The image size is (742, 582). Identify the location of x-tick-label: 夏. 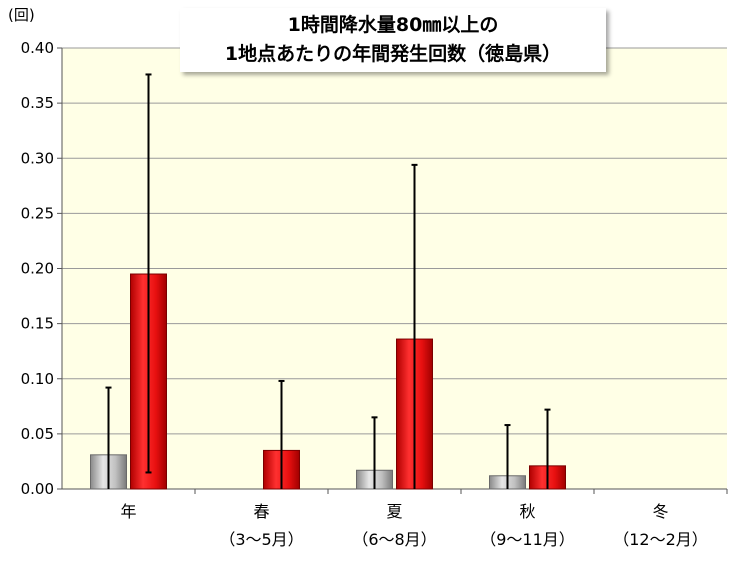
(394, 511).